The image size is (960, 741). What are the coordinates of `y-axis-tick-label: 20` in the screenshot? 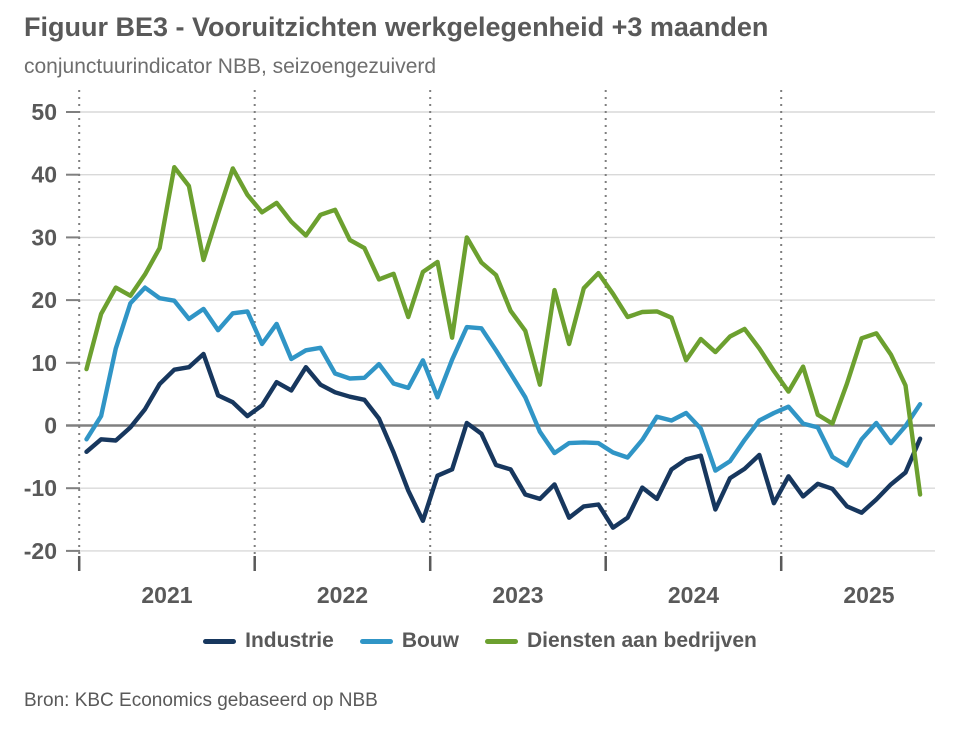 It's located at (44, 300).